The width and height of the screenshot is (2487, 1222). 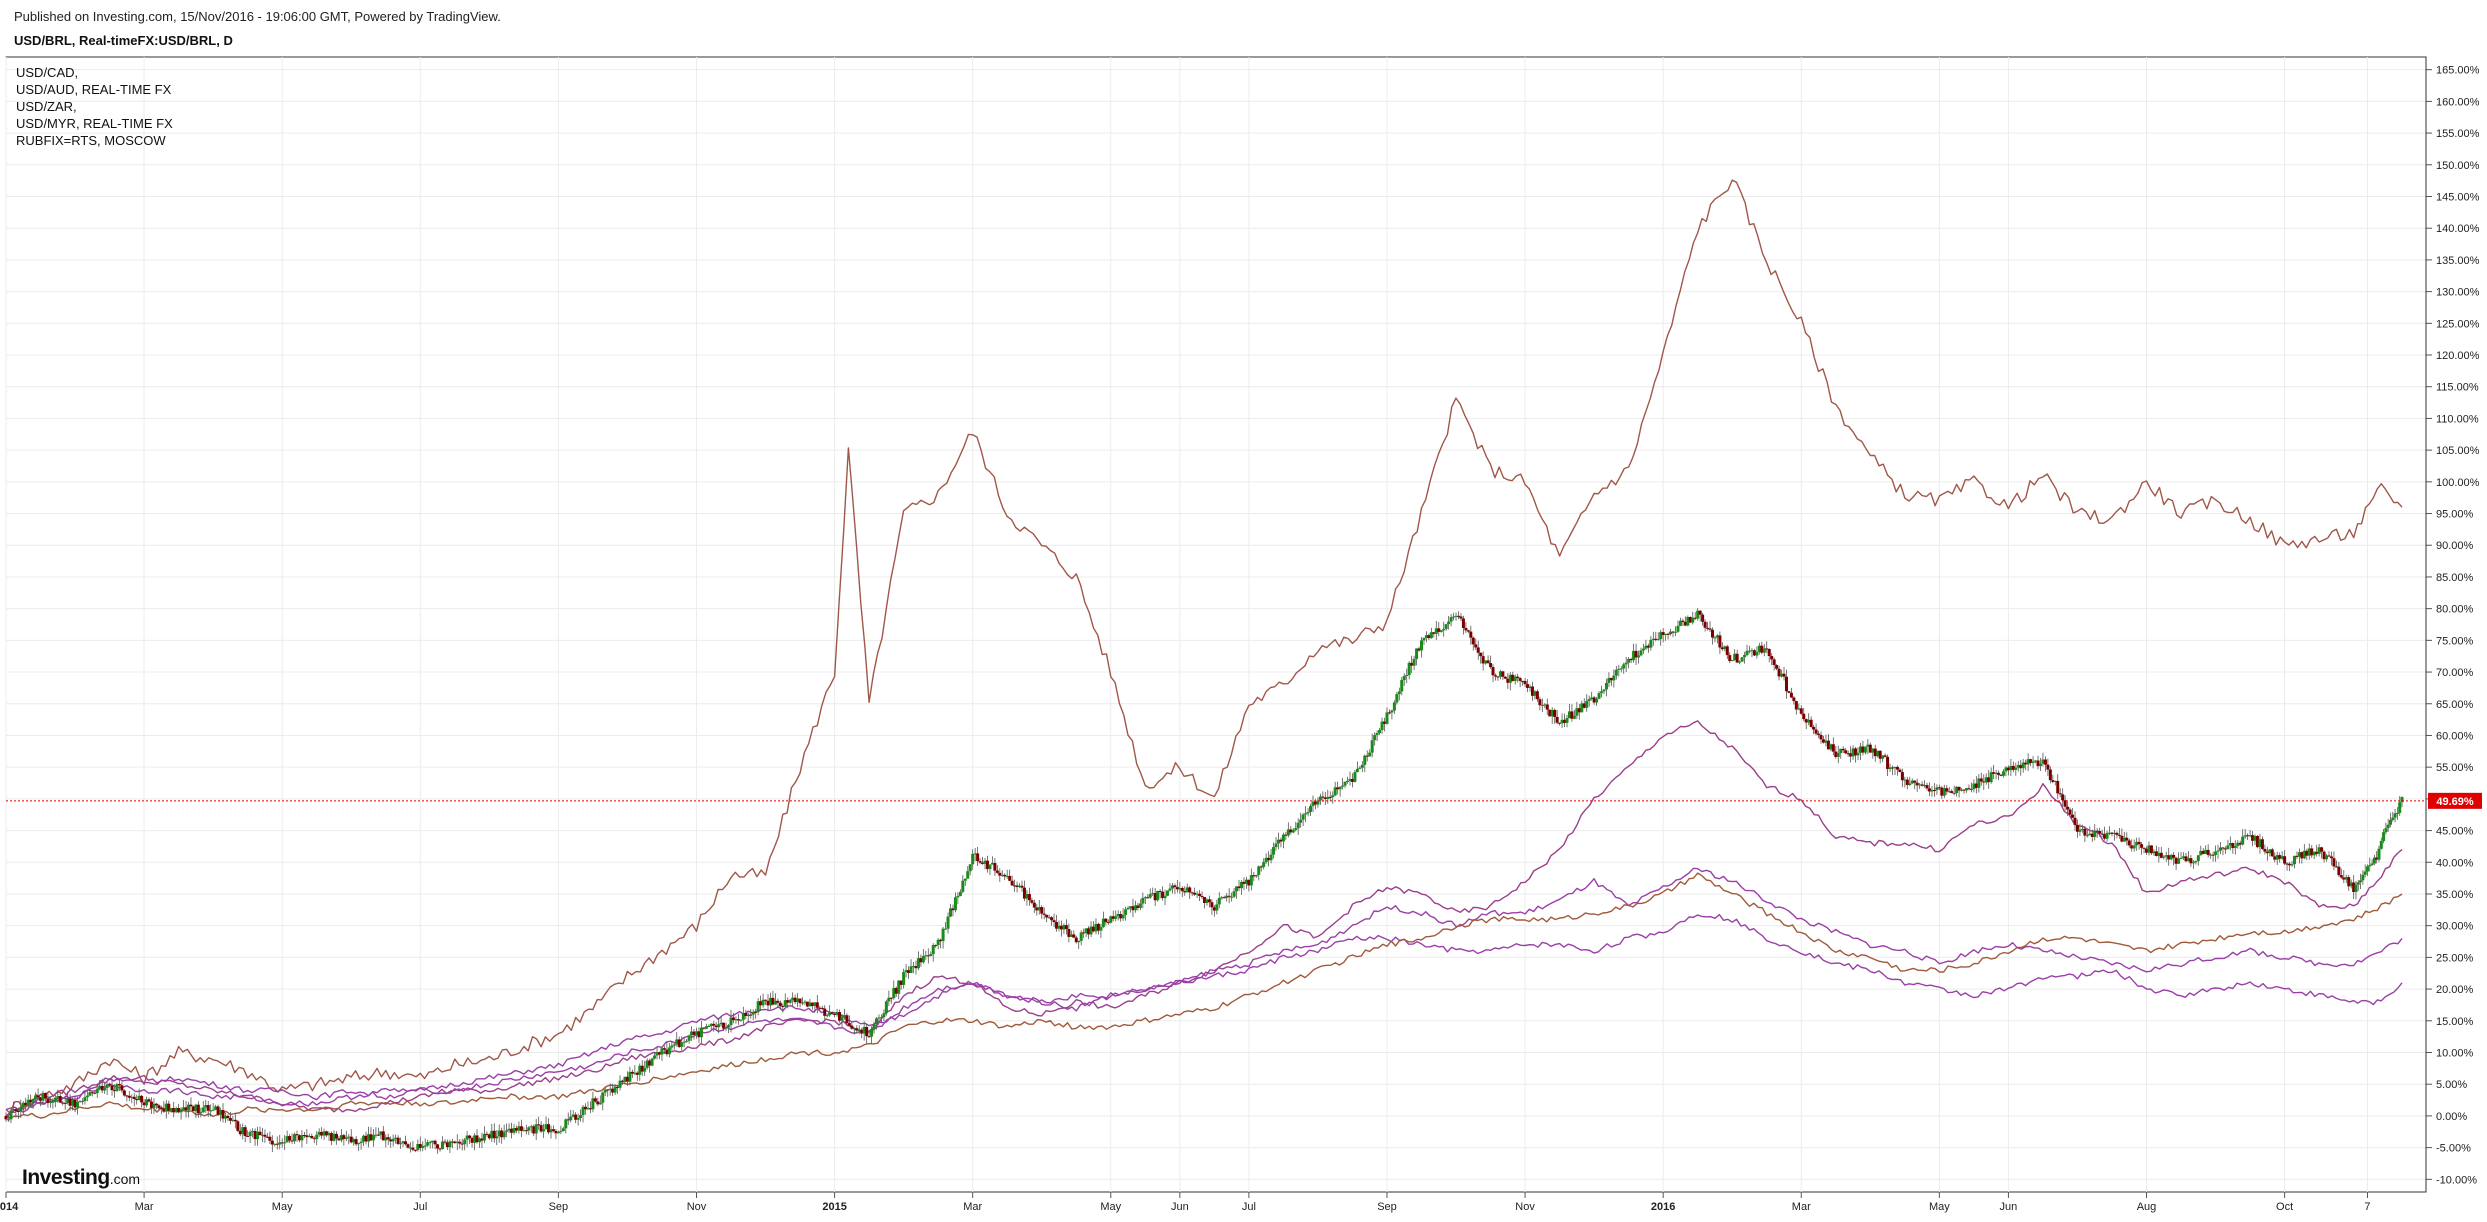 What do you see at coordinates (972, 1207) in the screenshot?
I see `x-tick-label: Mar` at bounding box center [972, 1207].